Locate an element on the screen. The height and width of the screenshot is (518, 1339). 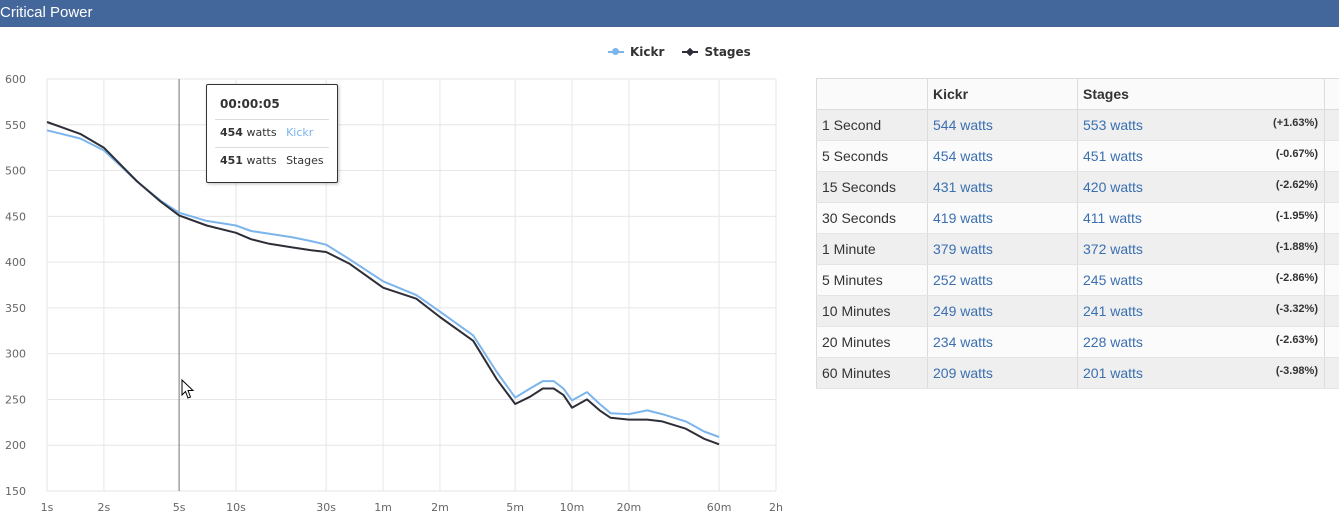
diff-percent: (-1.88%) is located at coordinates (1296, 247).